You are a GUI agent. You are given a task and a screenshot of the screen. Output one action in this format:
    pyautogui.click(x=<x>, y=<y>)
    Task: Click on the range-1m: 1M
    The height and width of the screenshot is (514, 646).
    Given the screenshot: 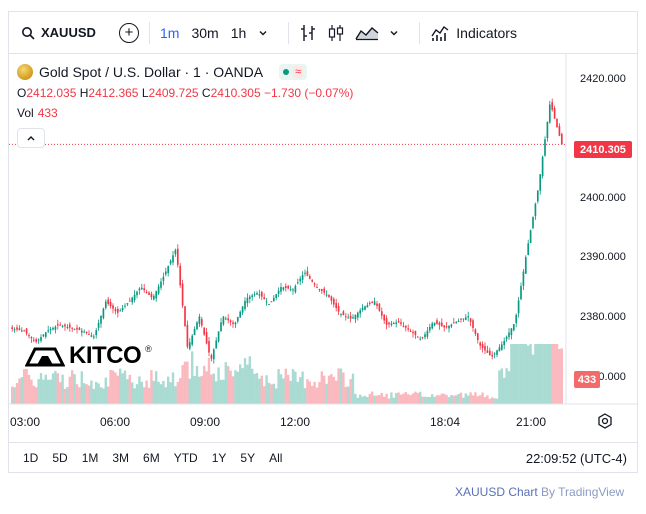 What is the action you would take?
    pyautogui.click(x=90, y=457)
    